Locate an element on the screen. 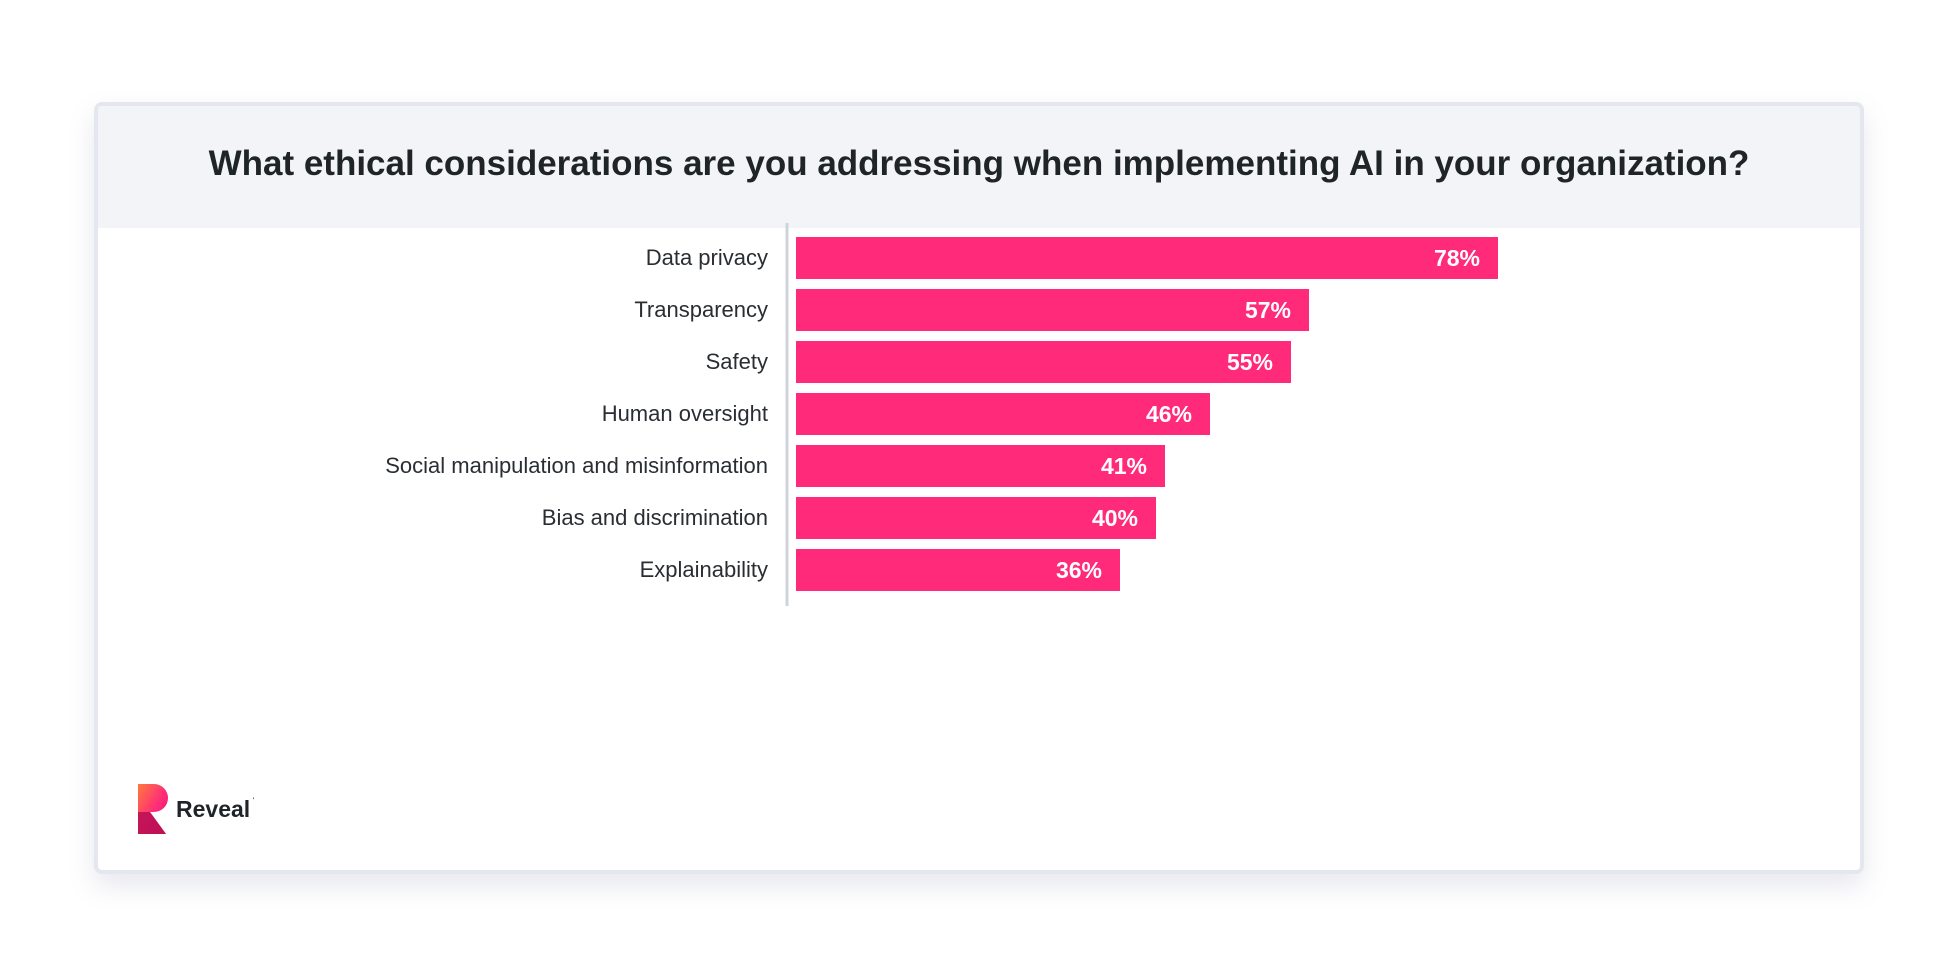 This screenshot has height=962, width=1950. category-label: Data privacy is located at coordinates (707, 257).